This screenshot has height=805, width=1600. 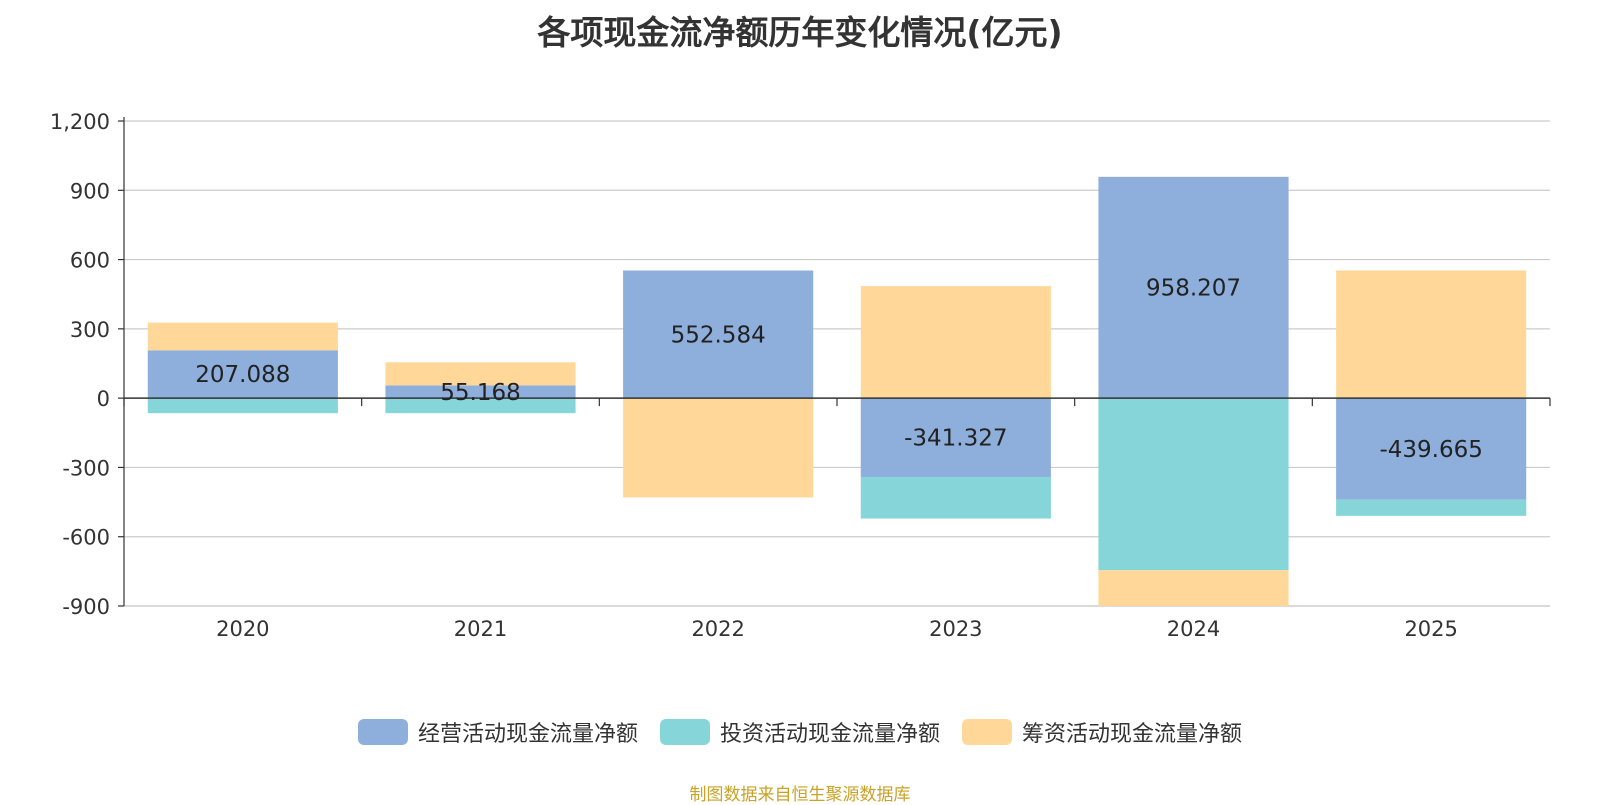 I want to click on bar-series0-2024, so click(x=1193, y=287).